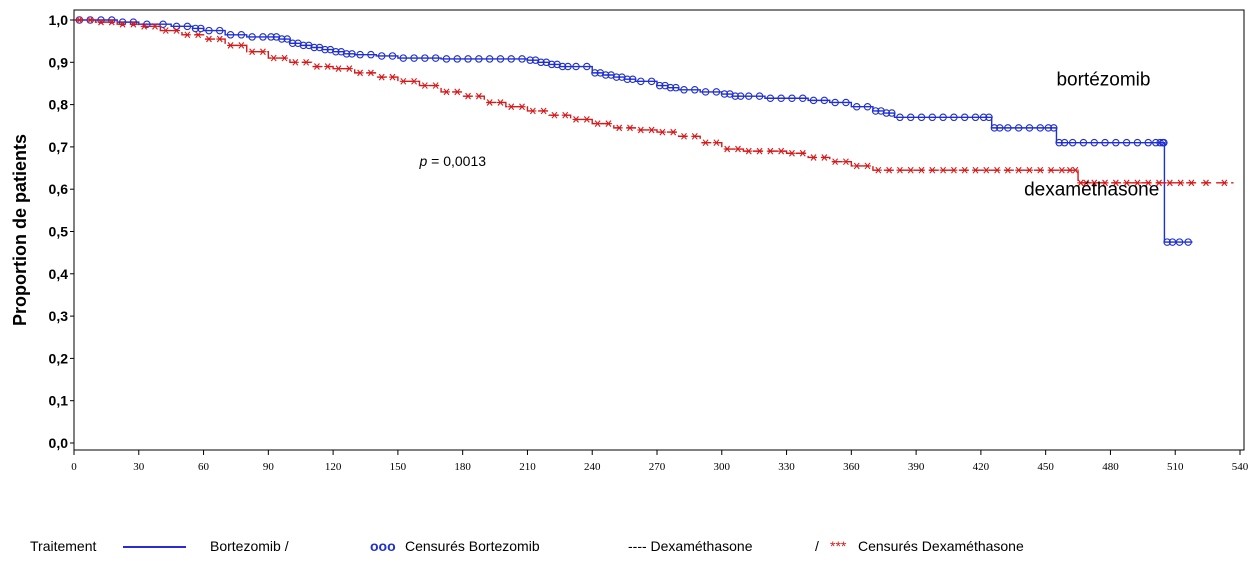 This screenshot has width=1255, height=563. Describe the element at coordinates (154, 547) in the screenshot. I see `legend-bortezomib-line` at that location.